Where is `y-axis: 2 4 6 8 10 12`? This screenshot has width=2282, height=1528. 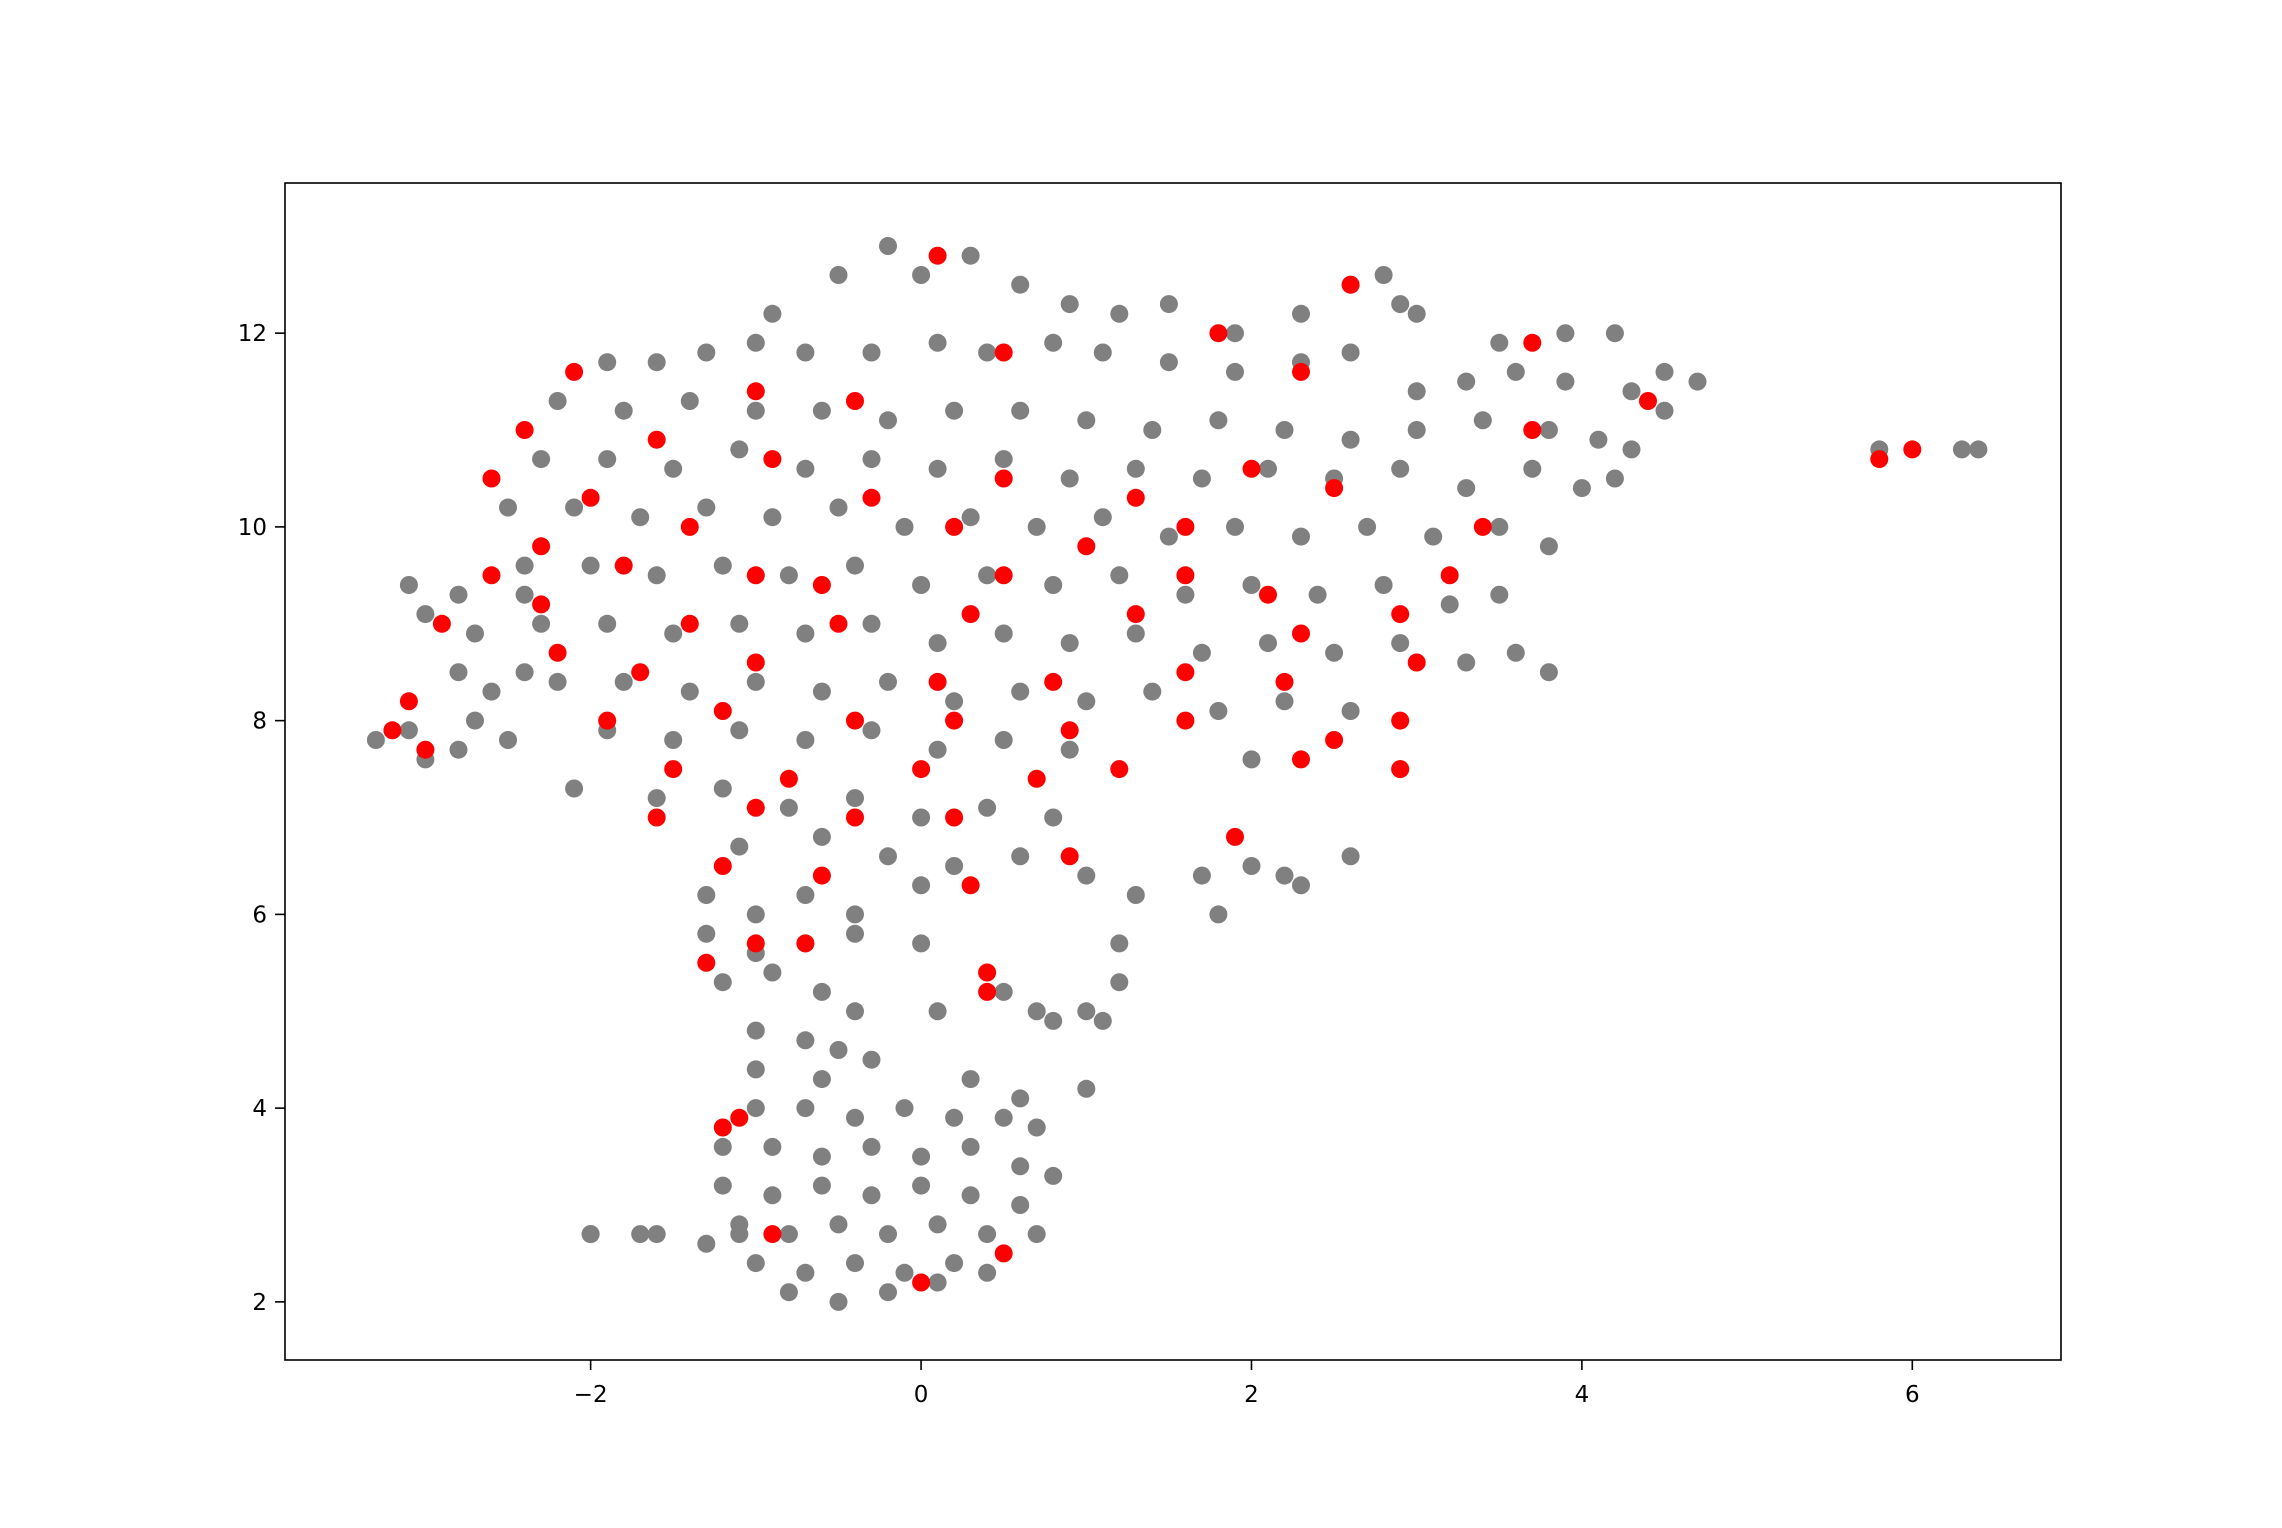 y-axis: 2 4 6 8 10 12 is located at coordinates (261, 818).